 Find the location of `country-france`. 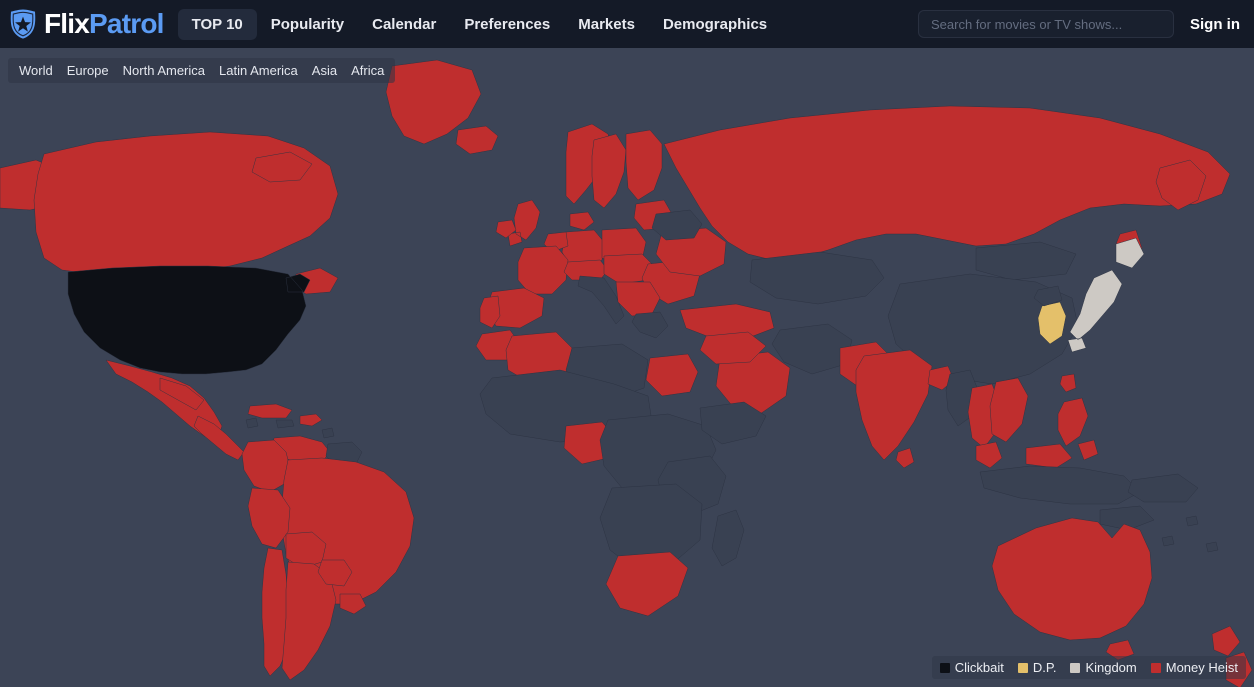

country-france is located at coordinates (543, 270).